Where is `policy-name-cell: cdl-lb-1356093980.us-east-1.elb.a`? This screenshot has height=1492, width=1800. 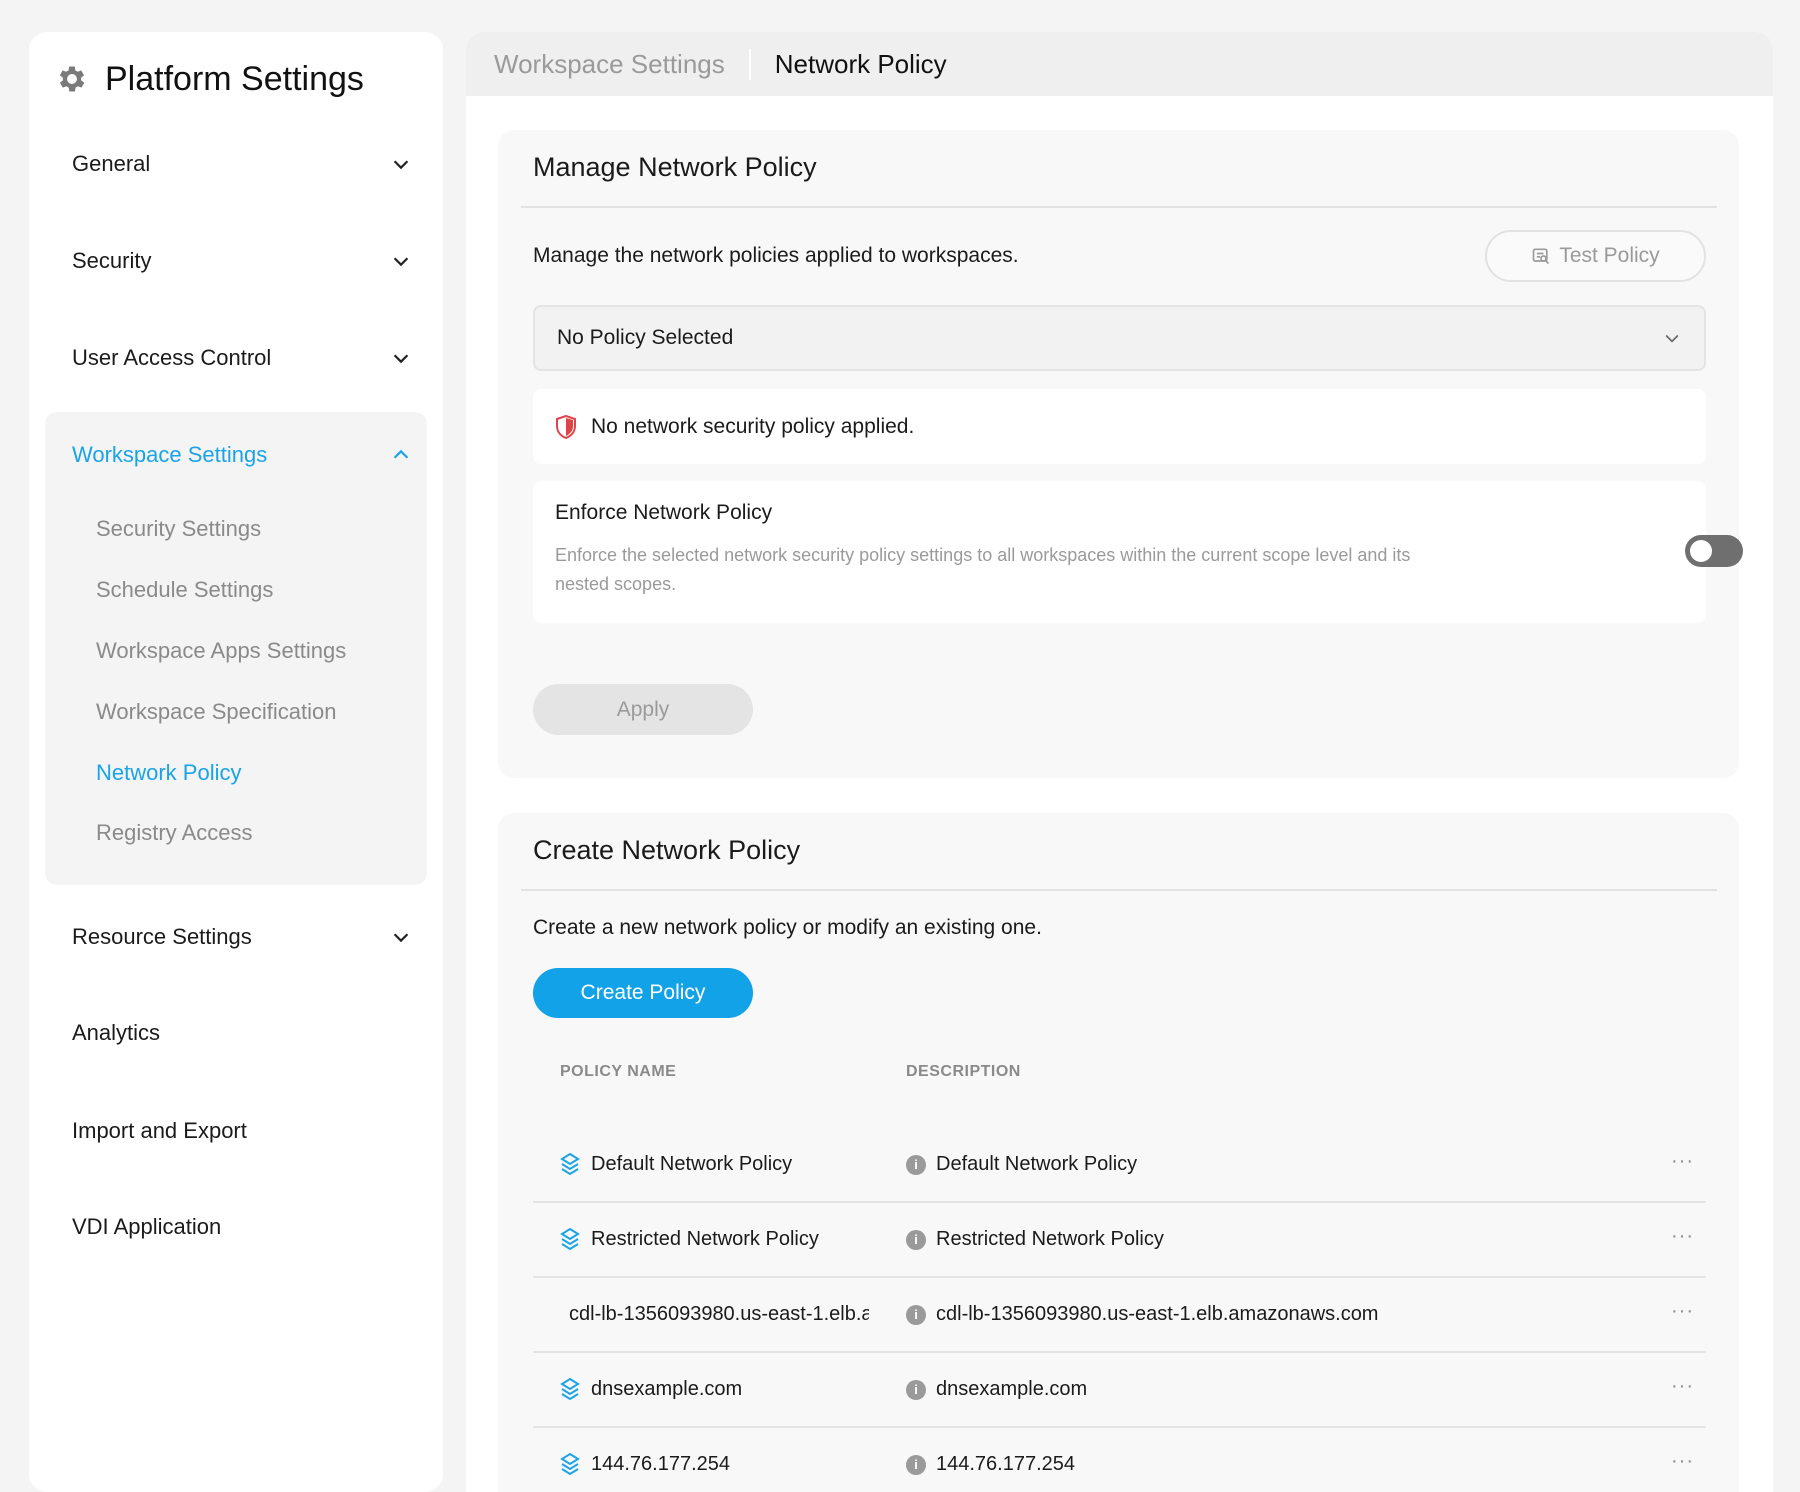
policy-name-cell: cdl-lb-1356093980.us-east-1.elb.a is located at coordinates (714, 1314).